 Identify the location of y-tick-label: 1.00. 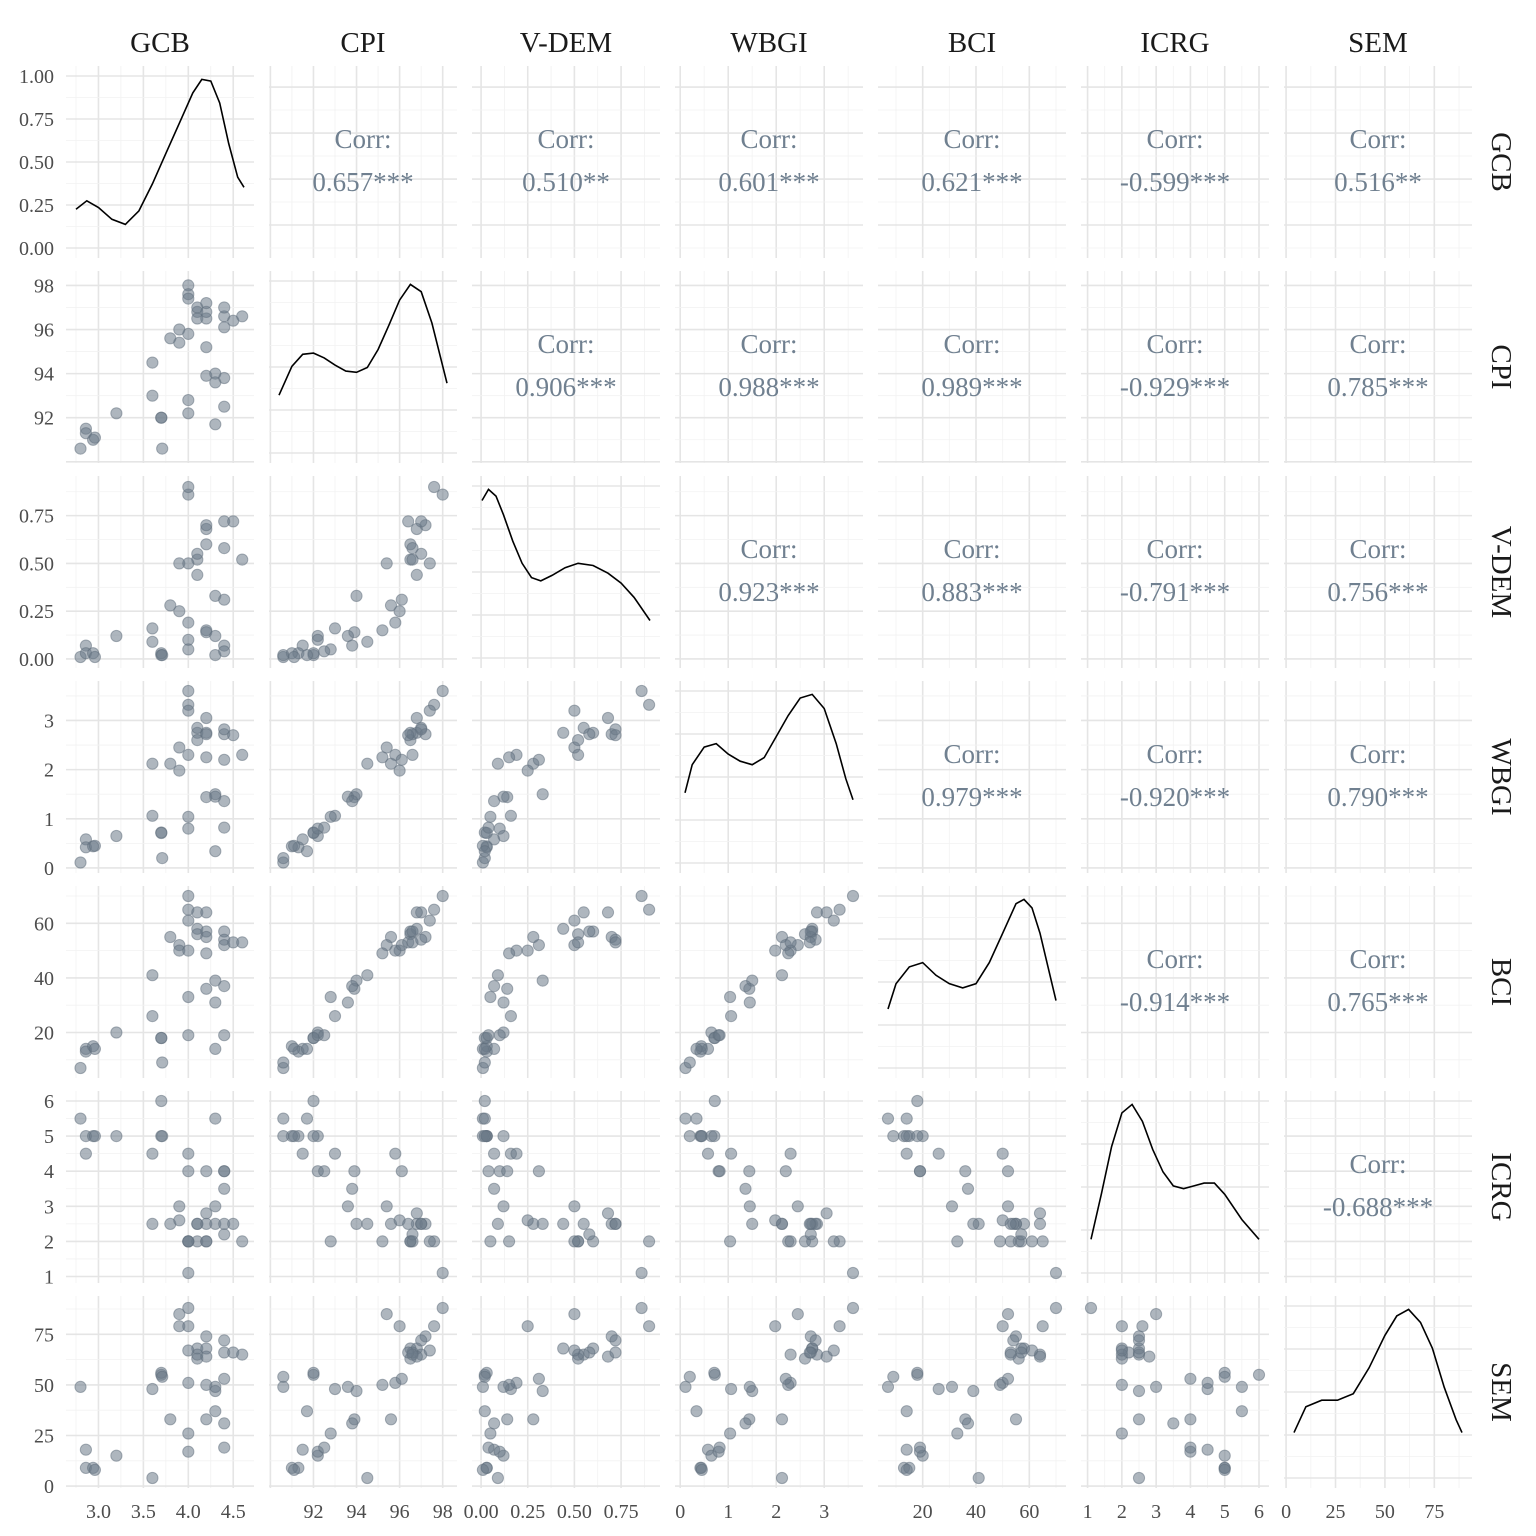
(36, 77).